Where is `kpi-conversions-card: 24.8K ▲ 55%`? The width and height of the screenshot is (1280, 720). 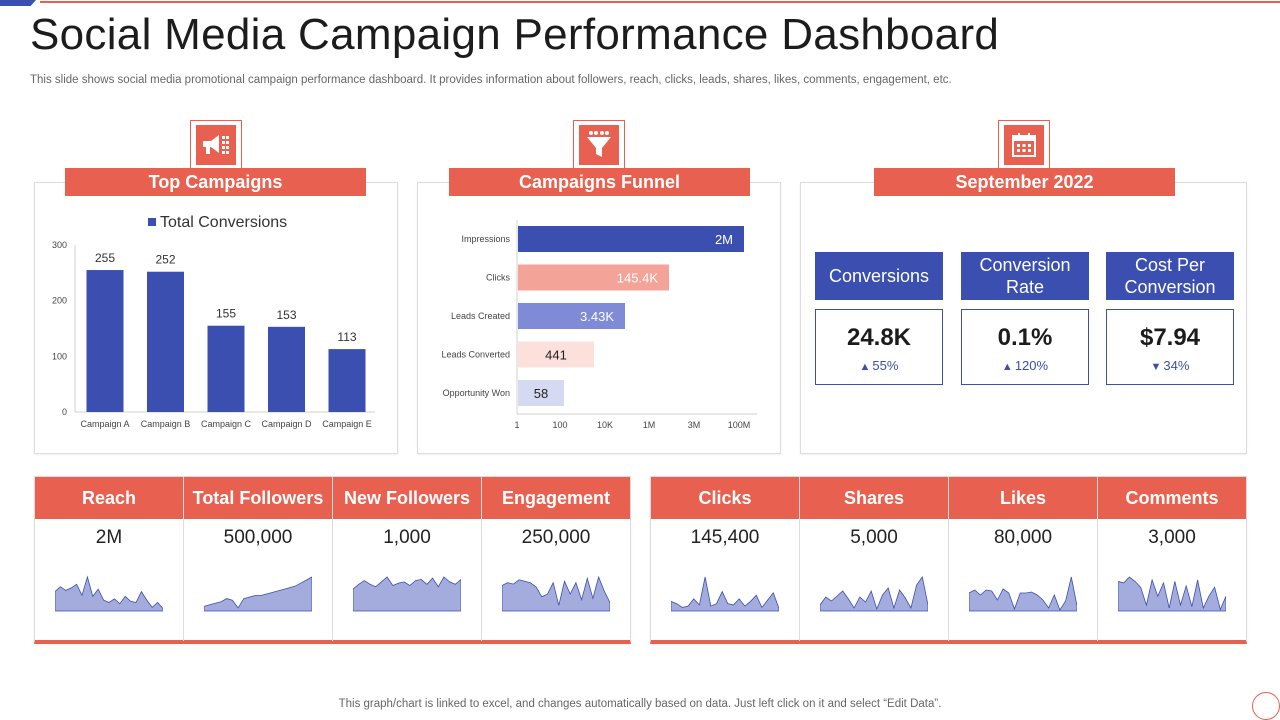 kpi-conversions-card: 24.8K ▲ 55% is located at coordinates (879, 347).